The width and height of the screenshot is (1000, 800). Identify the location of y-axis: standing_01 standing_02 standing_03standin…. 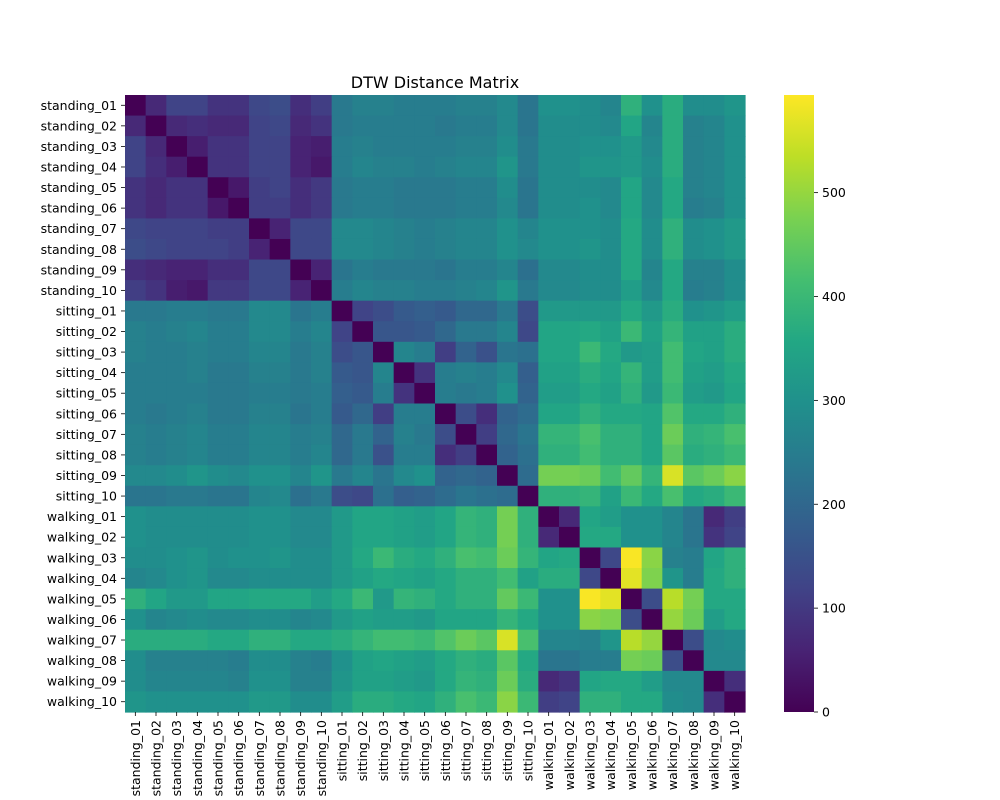
(83, 403).